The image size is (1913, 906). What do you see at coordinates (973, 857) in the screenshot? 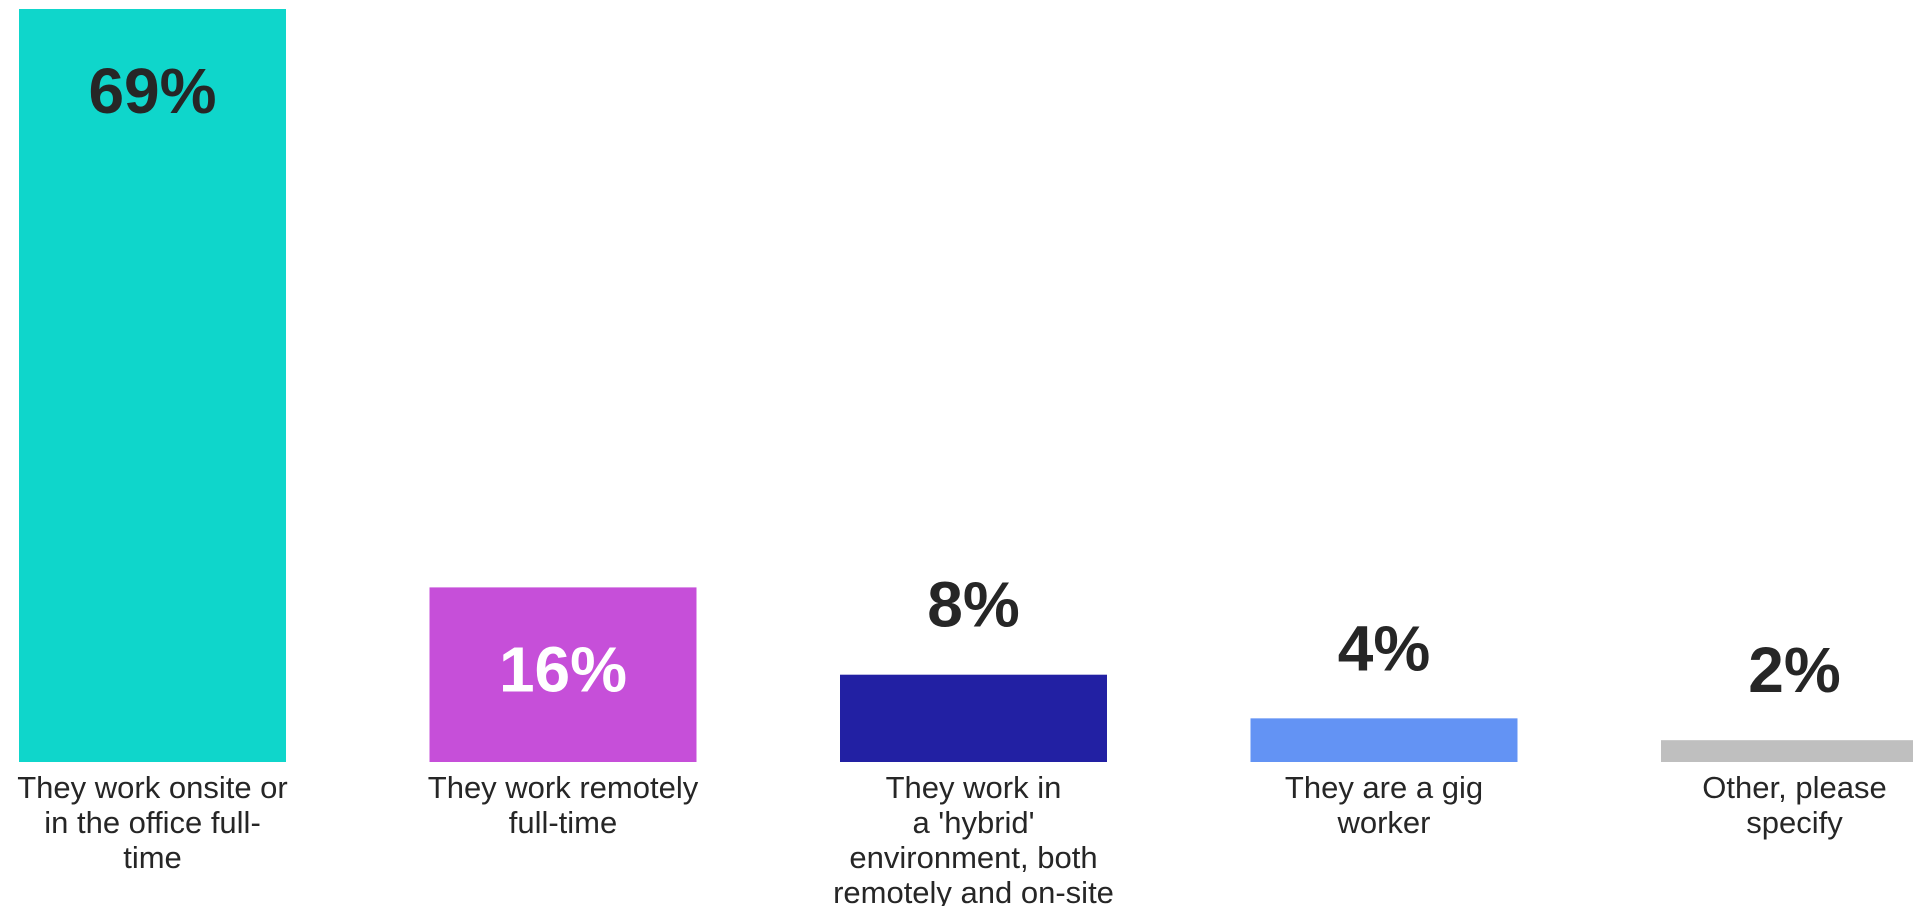
I see `category-label-3-line-3: environment, both` at bounding box center [973, 857].